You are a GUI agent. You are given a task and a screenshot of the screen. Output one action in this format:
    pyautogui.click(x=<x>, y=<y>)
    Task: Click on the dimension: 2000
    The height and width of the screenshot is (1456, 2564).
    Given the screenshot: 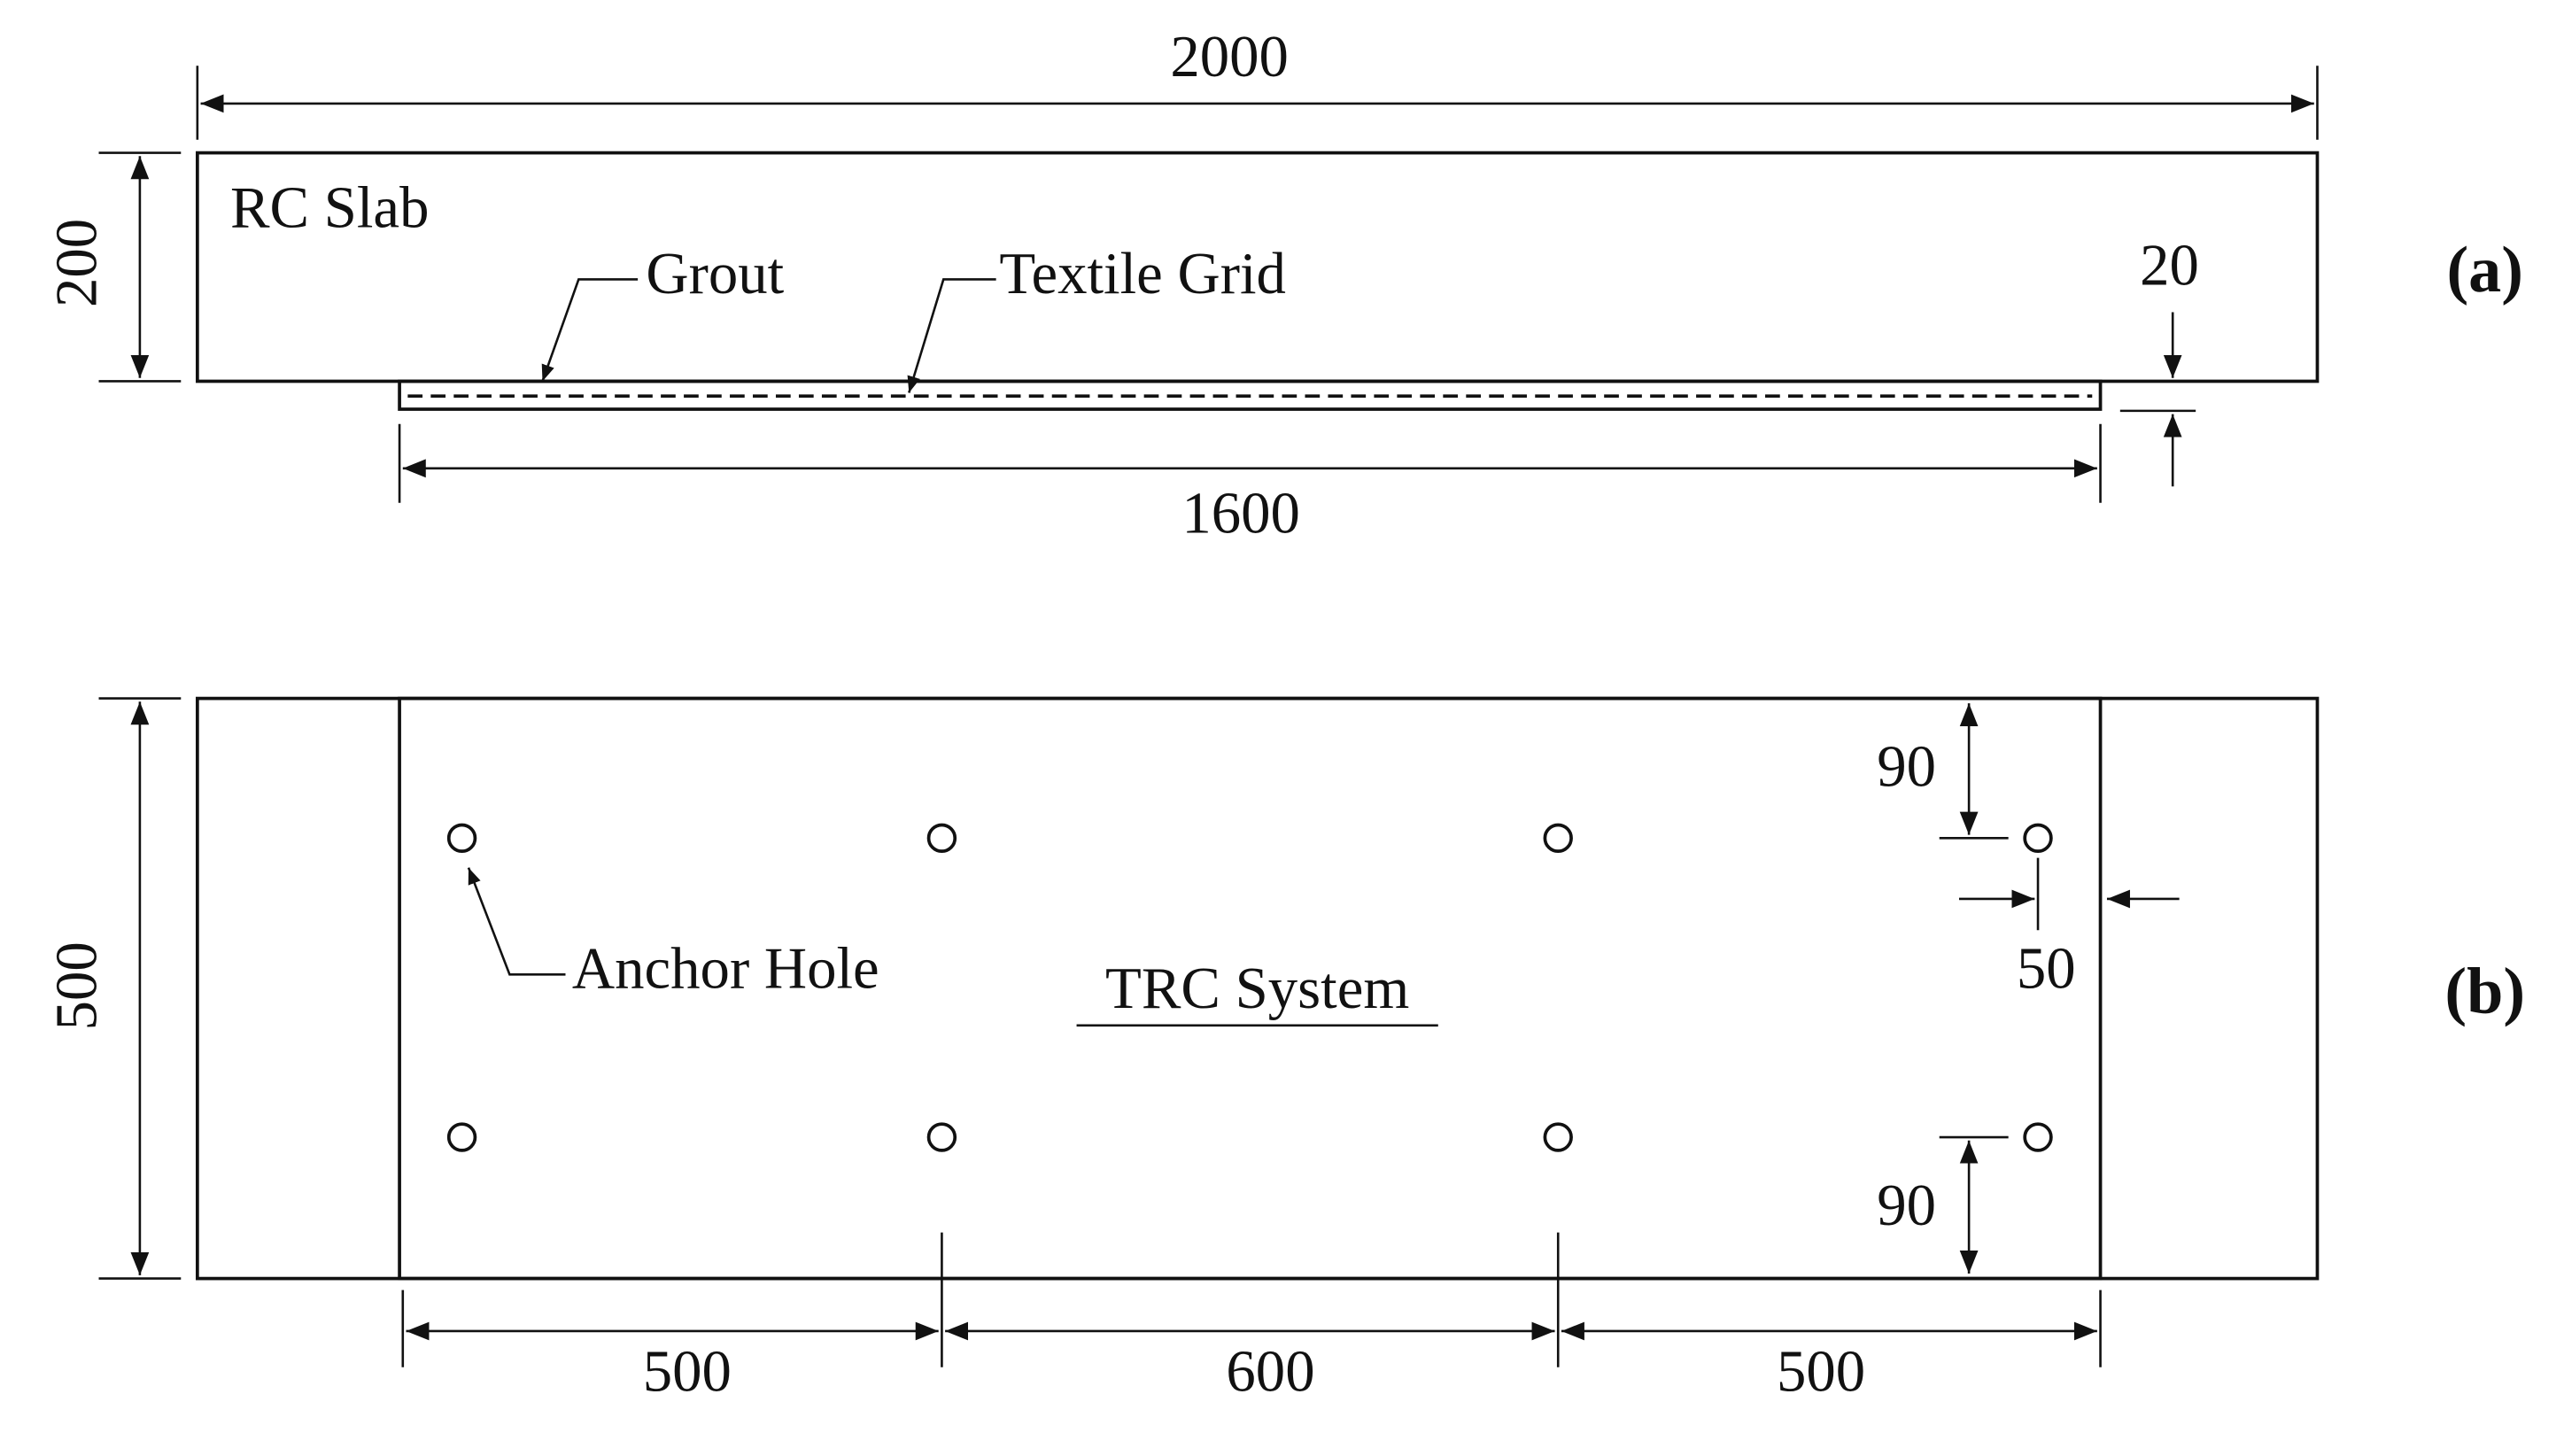 What is the action you would take?
    pyautogui.click(x=1229, y=56)
    